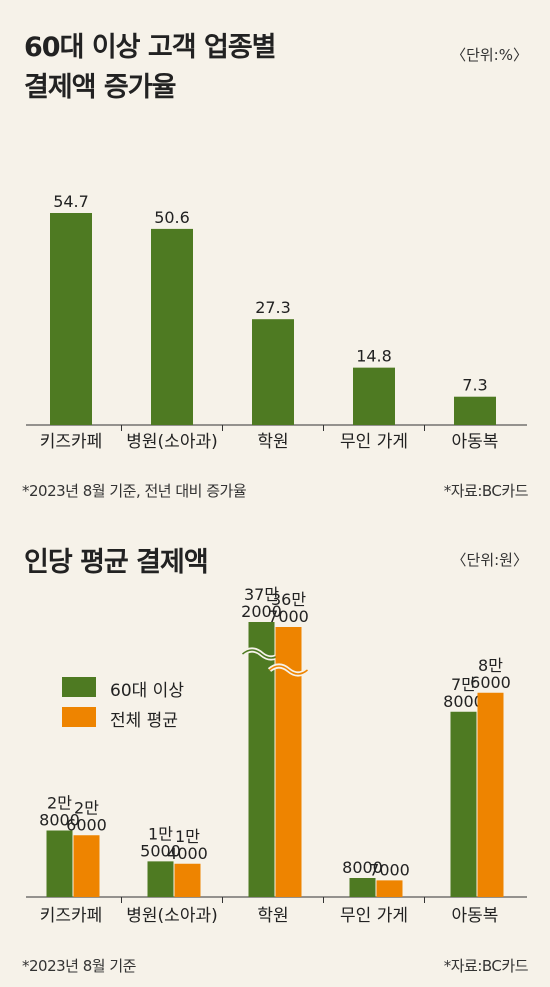 Image resolution: width=550 pixels, height=987 pixels. What do you see at coordinates (486, 491) in the screenshot?
I see `chart1-source: *자료:BC카드` at bounding box center [486, 491].